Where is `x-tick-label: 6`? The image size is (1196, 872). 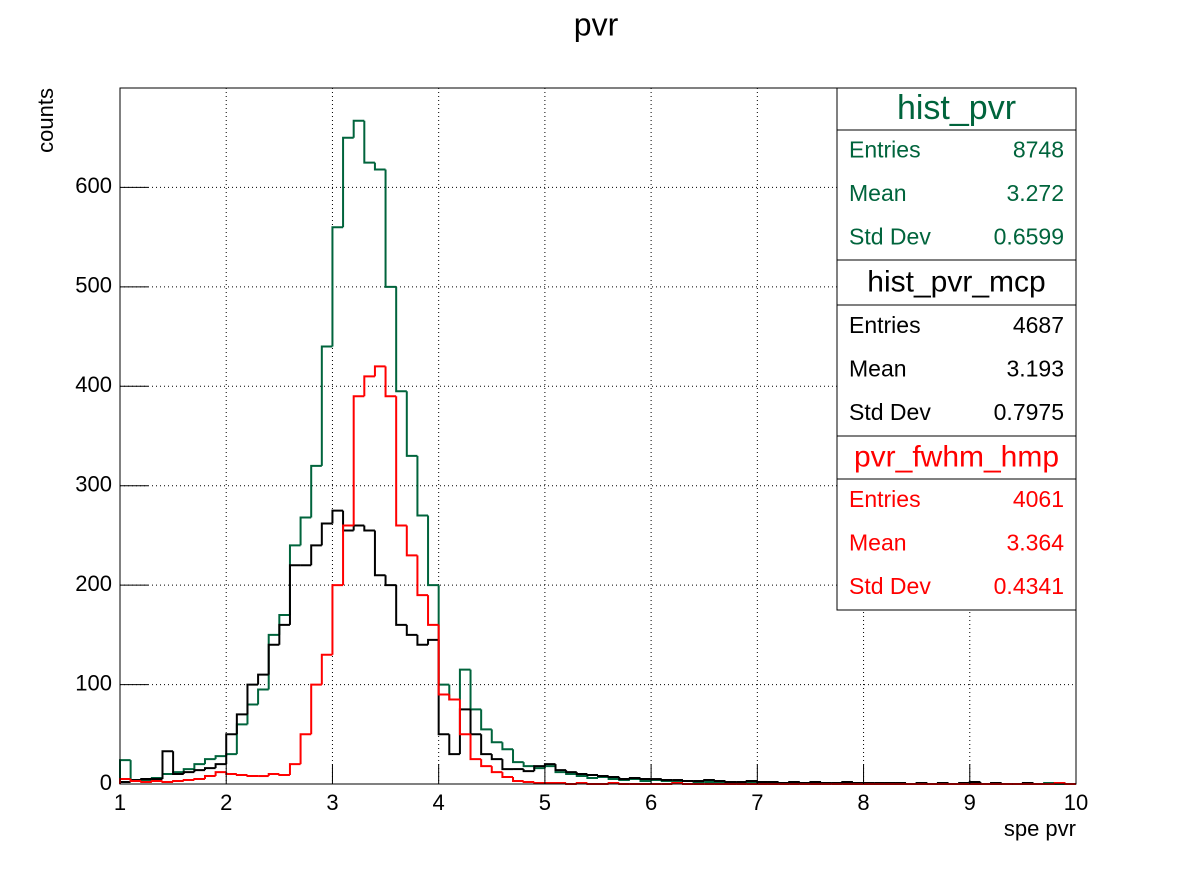
x-tick-label: 6 is located at coordinates (651, 802).